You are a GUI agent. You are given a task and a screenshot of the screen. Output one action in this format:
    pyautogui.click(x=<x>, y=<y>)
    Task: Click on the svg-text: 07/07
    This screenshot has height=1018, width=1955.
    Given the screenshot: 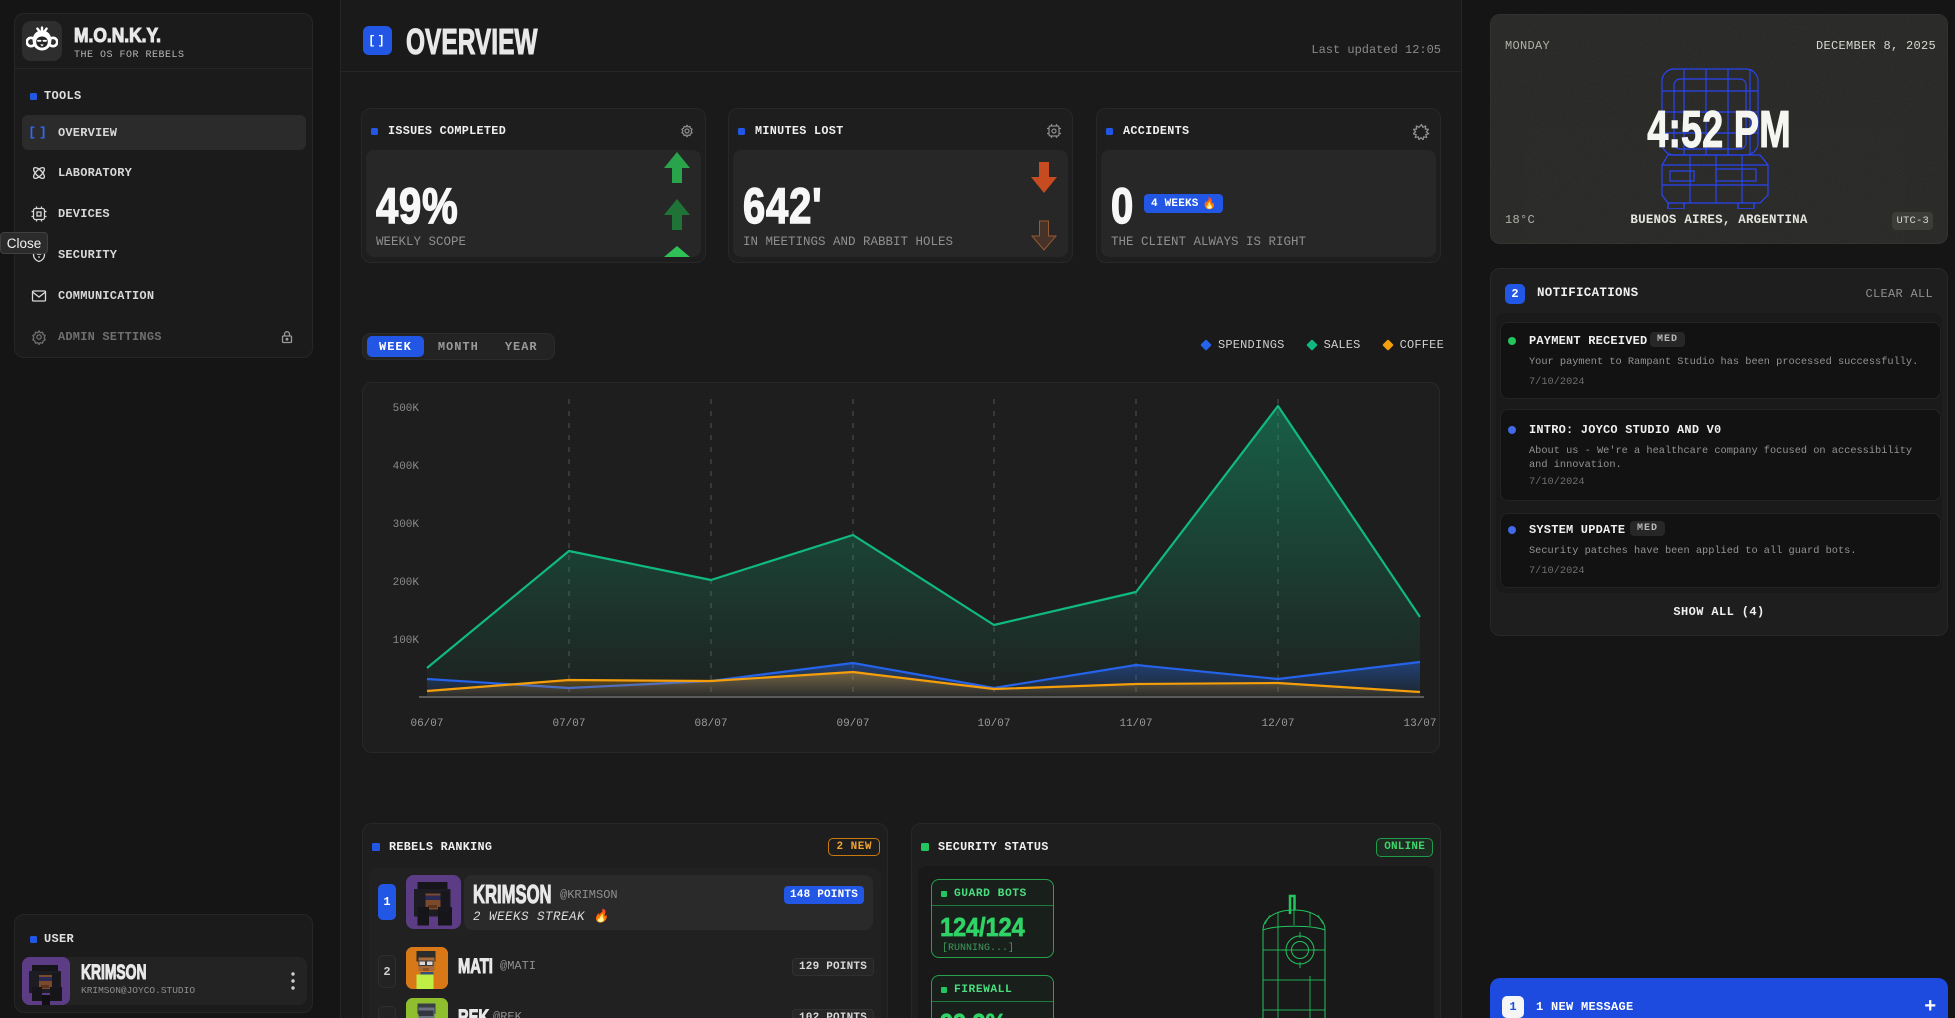 What is the action you would take?
    pyautogui.click(x=568, y=724)
    